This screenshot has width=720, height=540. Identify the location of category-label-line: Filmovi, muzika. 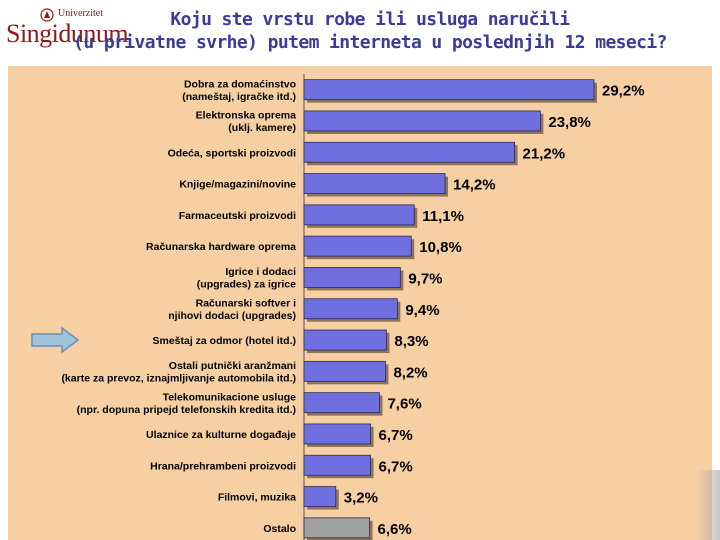
(257, 498).